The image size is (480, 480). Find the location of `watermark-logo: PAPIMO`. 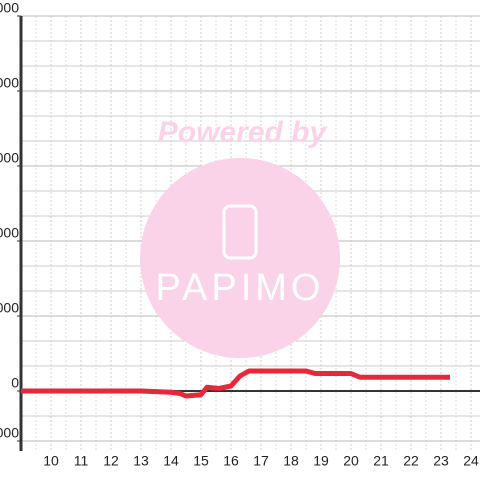

watermark-logo: PAPIMO is located at coordinates (240, 288).